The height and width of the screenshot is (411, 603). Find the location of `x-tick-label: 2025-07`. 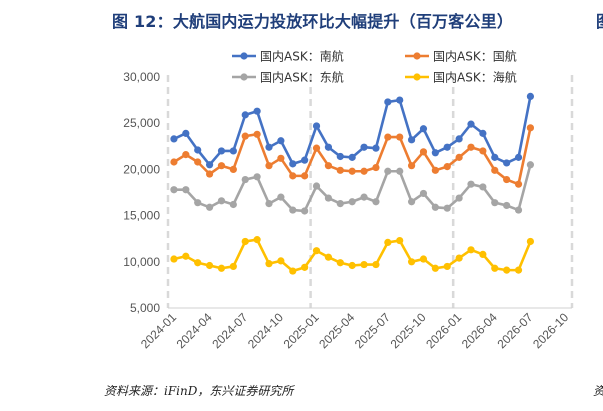

x-tick-label: 2025-07 is located at coordinates (372, 330).